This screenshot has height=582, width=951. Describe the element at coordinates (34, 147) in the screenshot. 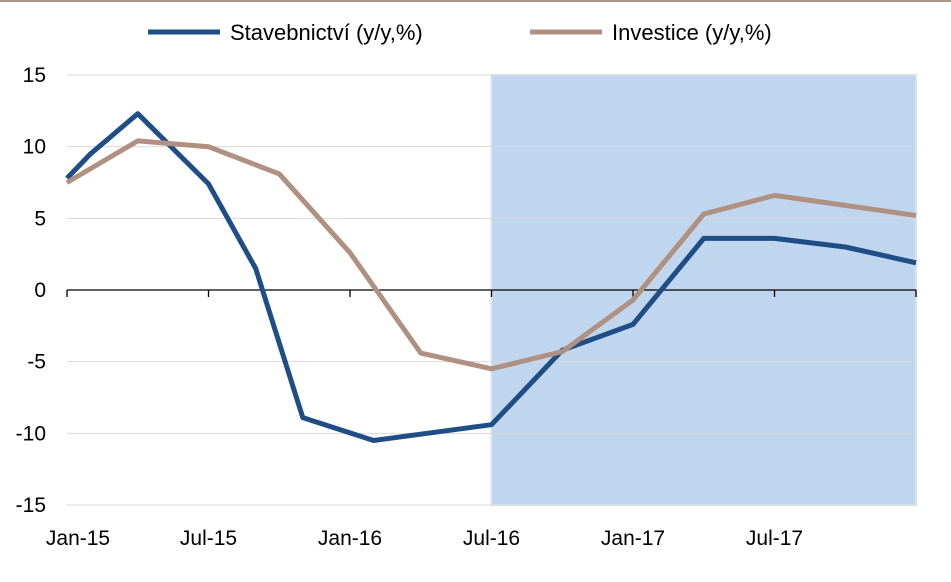

I see `y-tick-label: 10` at that location.